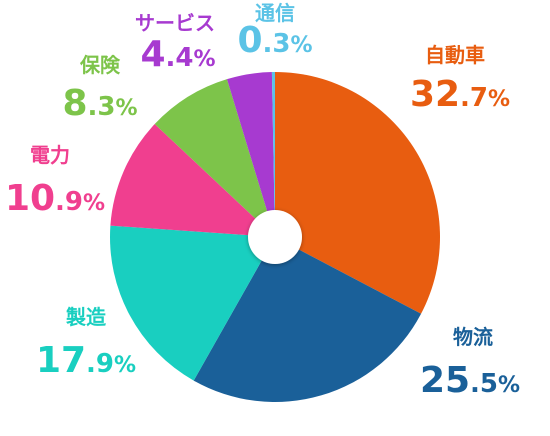 The width and height of the screenshot is (550, 436). Describe the element at coordinates (99, 103) in the screenshot. I see `value-label: 8.3%` at that location.